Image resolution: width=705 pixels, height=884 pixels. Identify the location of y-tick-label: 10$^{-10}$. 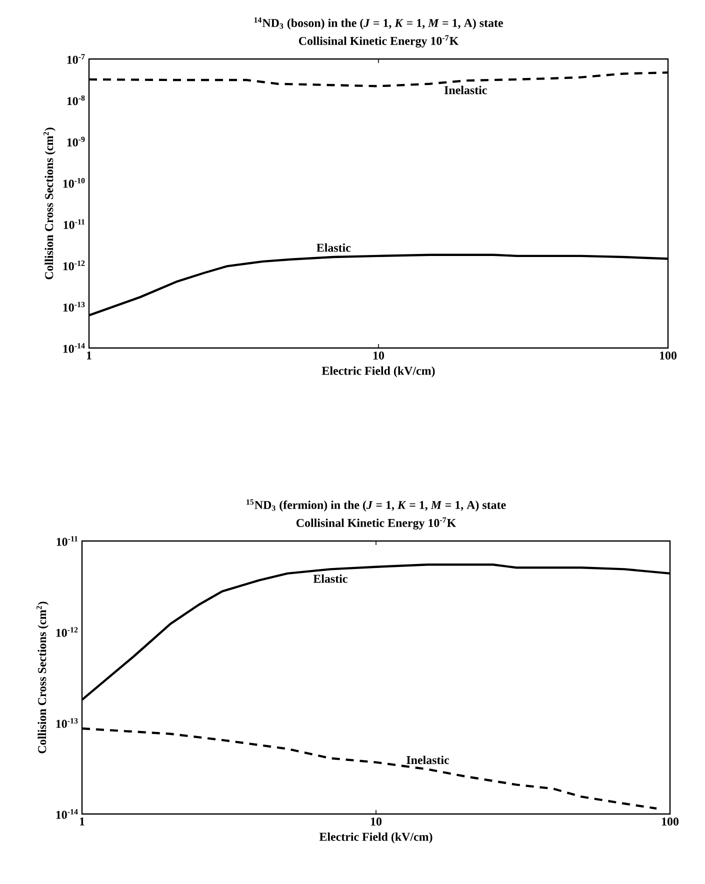
(74, 183).